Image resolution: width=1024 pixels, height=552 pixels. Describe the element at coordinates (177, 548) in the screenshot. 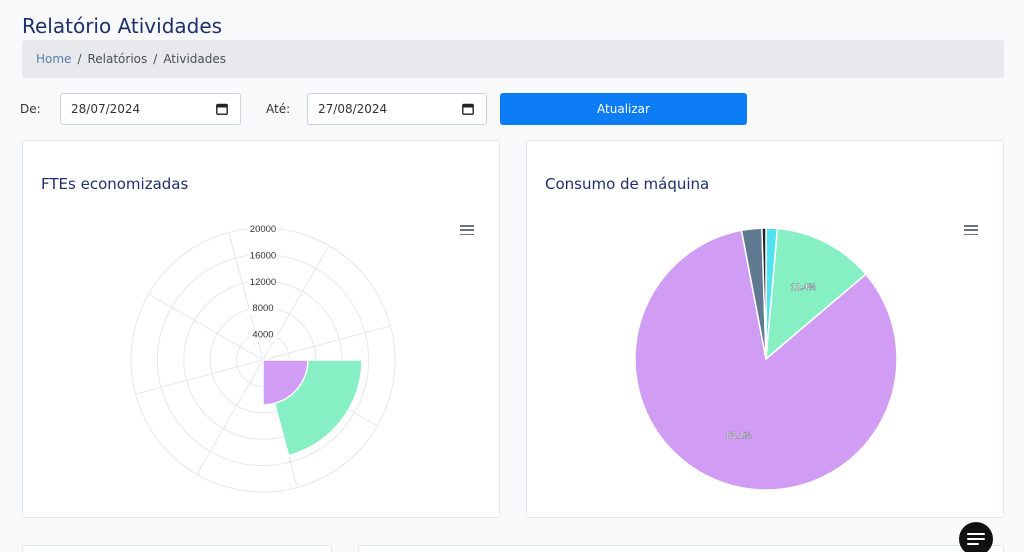

I see `bottom-card-left` at that location.